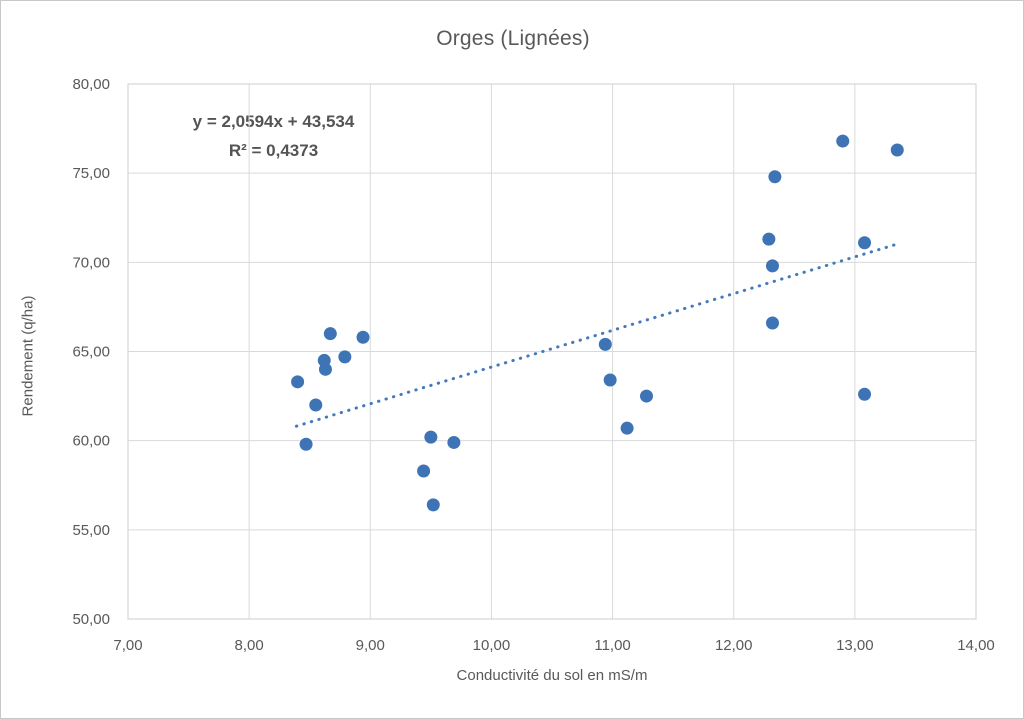  What do you see at coordinates (91, 173) in the screenshot?
I see `y-tick-label: 75,00` at bounding box center [91, 173].